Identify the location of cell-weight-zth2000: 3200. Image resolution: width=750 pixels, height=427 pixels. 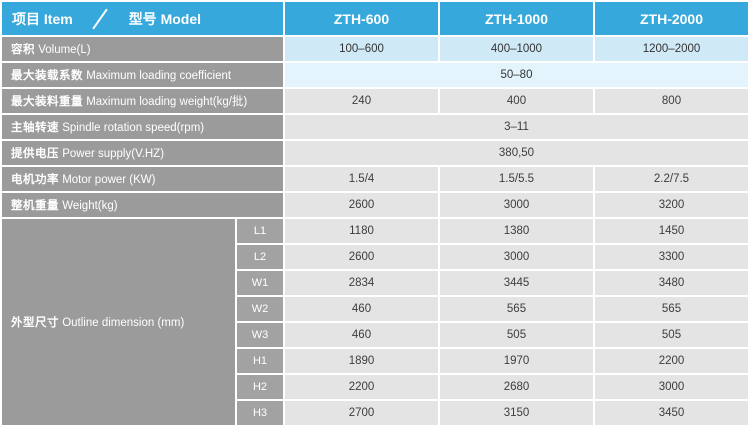
(671, 205).